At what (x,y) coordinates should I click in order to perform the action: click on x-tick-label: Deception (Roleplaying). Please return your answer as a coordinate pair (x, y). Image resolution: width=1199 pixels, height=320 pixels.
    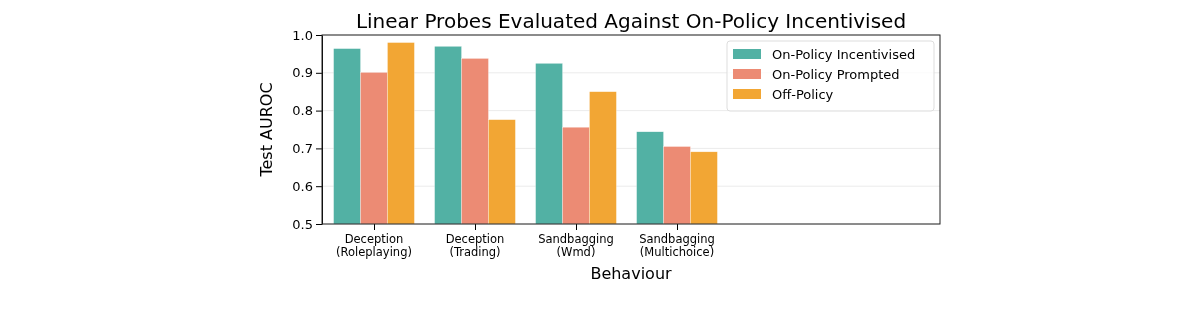
    Looking at the image, I should click on (374, 245).